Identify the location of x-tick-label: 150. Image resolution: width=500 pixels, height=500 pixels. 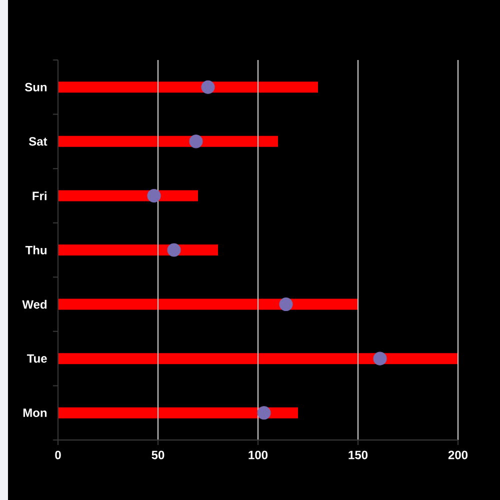
(358, 455).